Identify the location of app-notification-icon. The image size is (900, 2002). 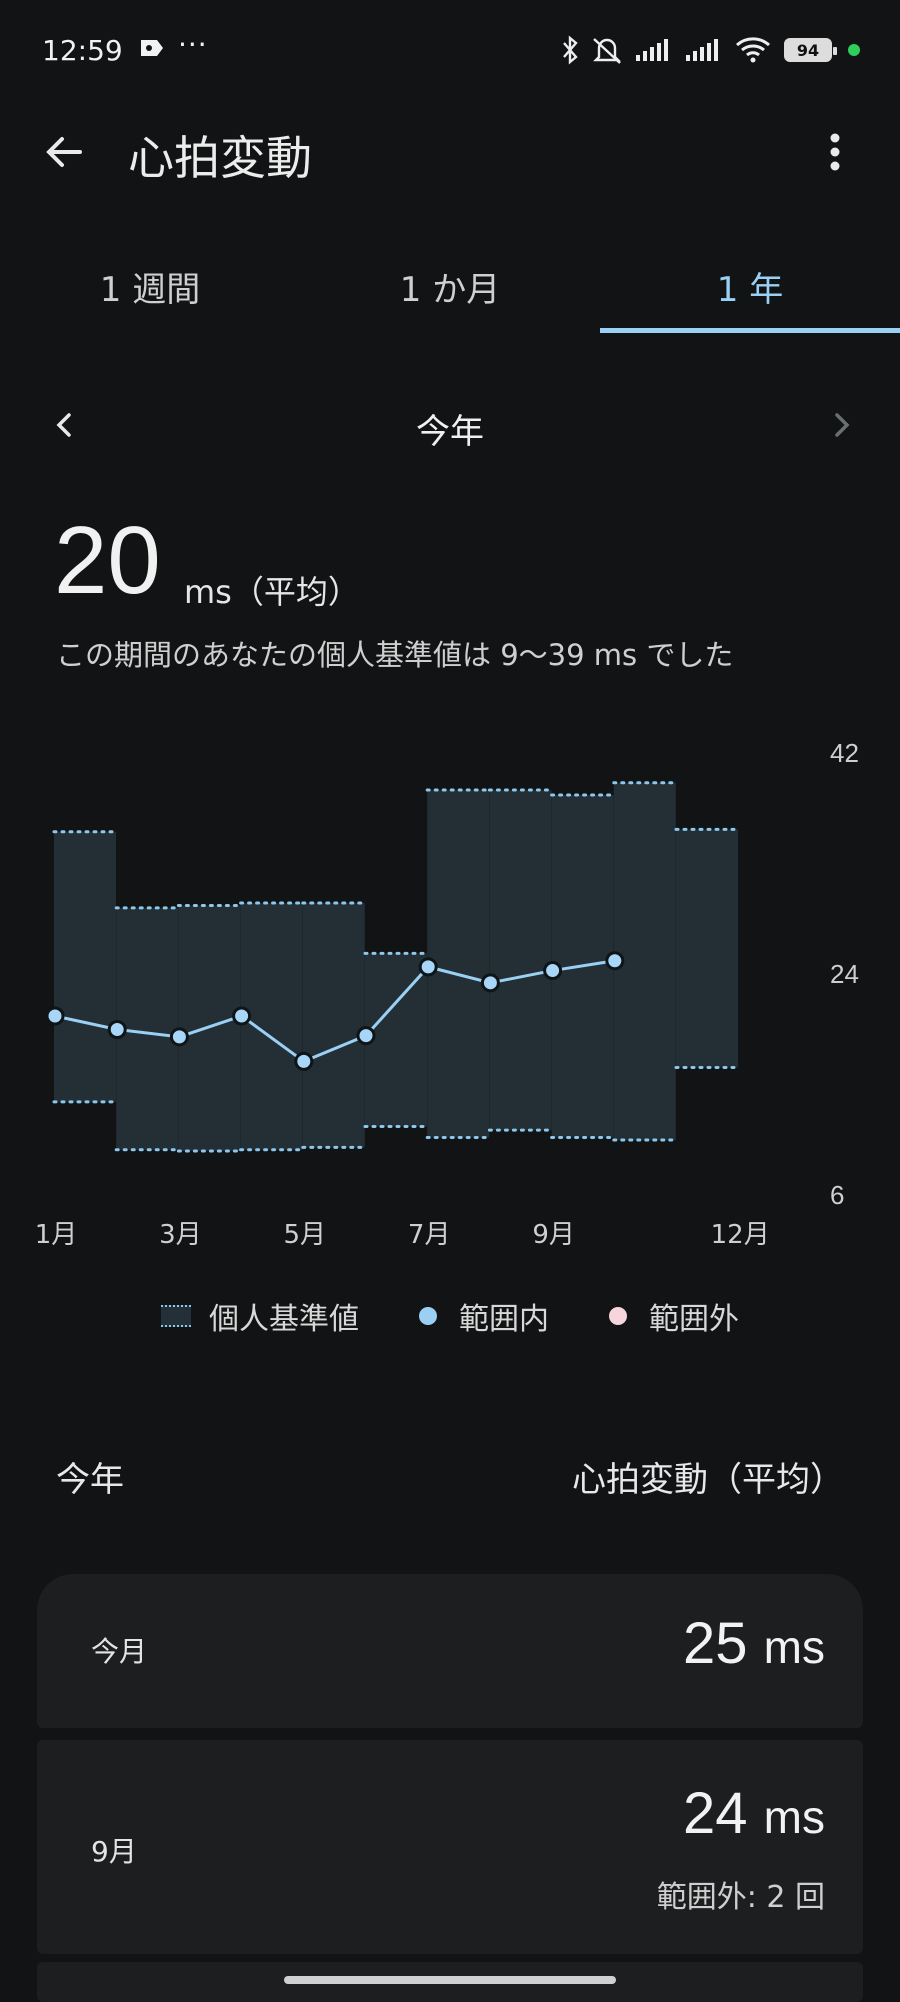
(152, 48).